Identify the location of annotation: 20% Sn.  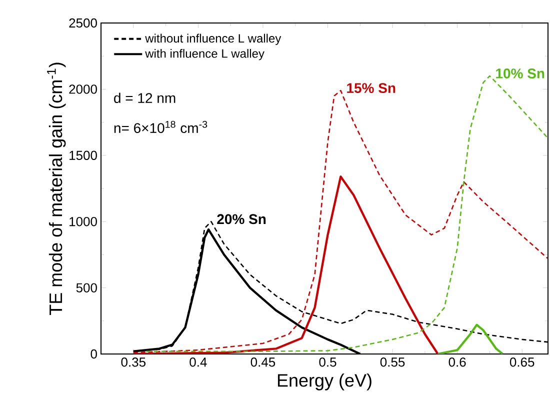
(241, 219).